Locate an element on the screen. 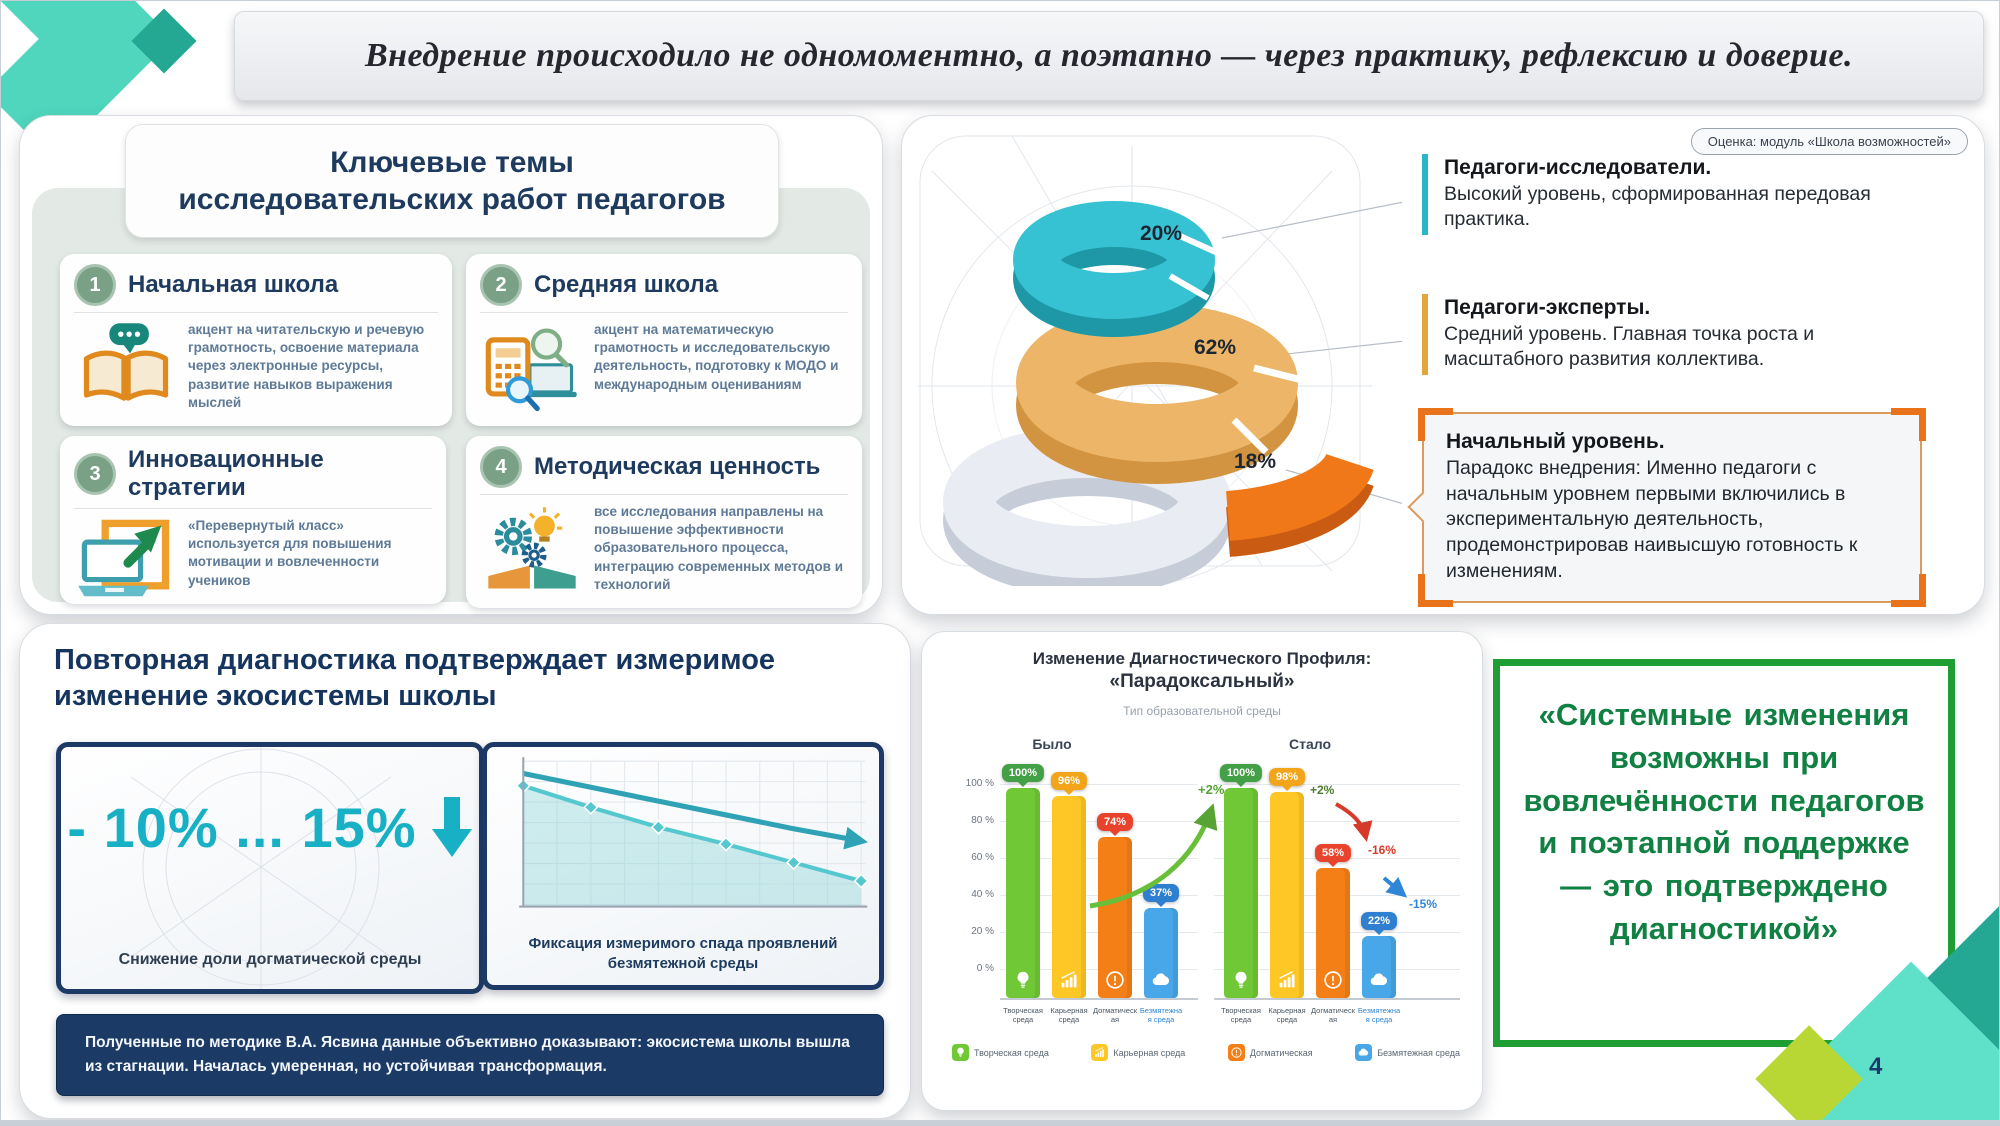 This screenshot has height=1126, width=2000. stat-caption: Снижение доли догматической среды is located at coordinates (270, 960).